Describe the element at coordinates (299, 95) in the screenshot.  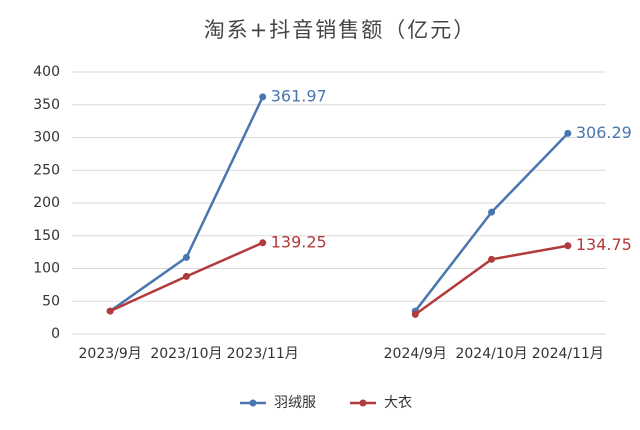
I see `value-label: 361.97` at that location.